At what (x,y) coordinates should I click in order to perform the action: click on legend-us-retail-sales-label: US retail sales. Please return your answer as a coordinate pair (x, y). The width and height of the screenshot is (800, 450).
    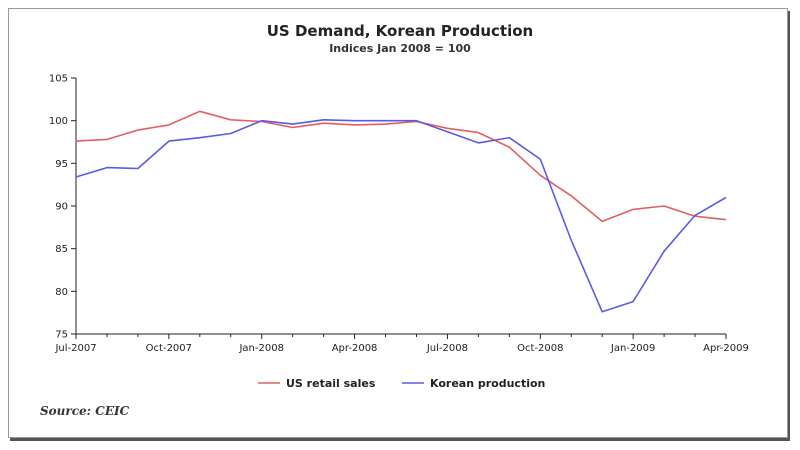
    Looking at the image, I should click on (331, 383).